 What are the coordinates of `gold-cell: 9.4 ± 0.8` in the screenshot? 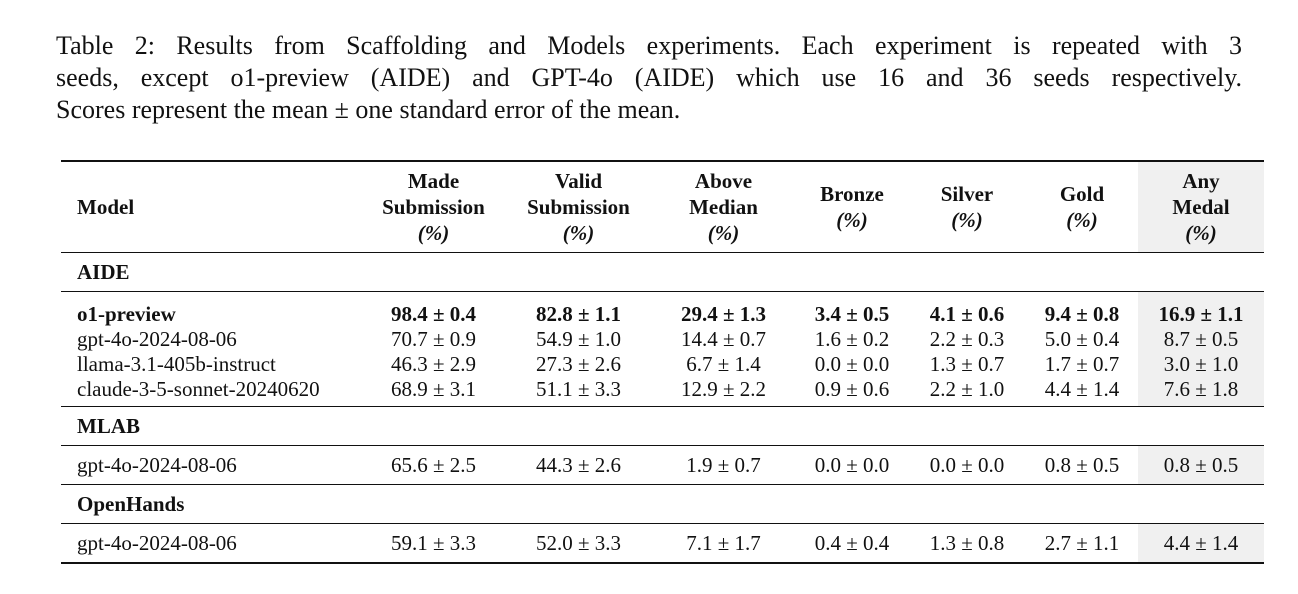 It's located at (1082, 314).